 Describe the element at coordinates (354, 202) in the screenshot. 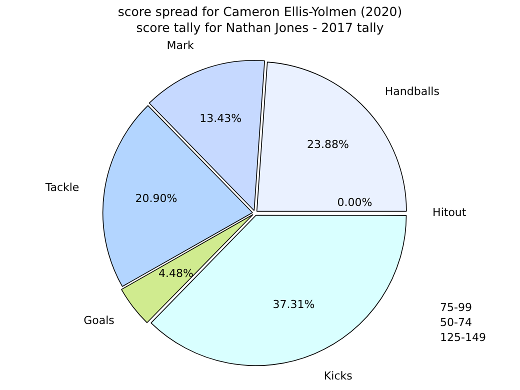

I see `text: 0.00%` at that location.